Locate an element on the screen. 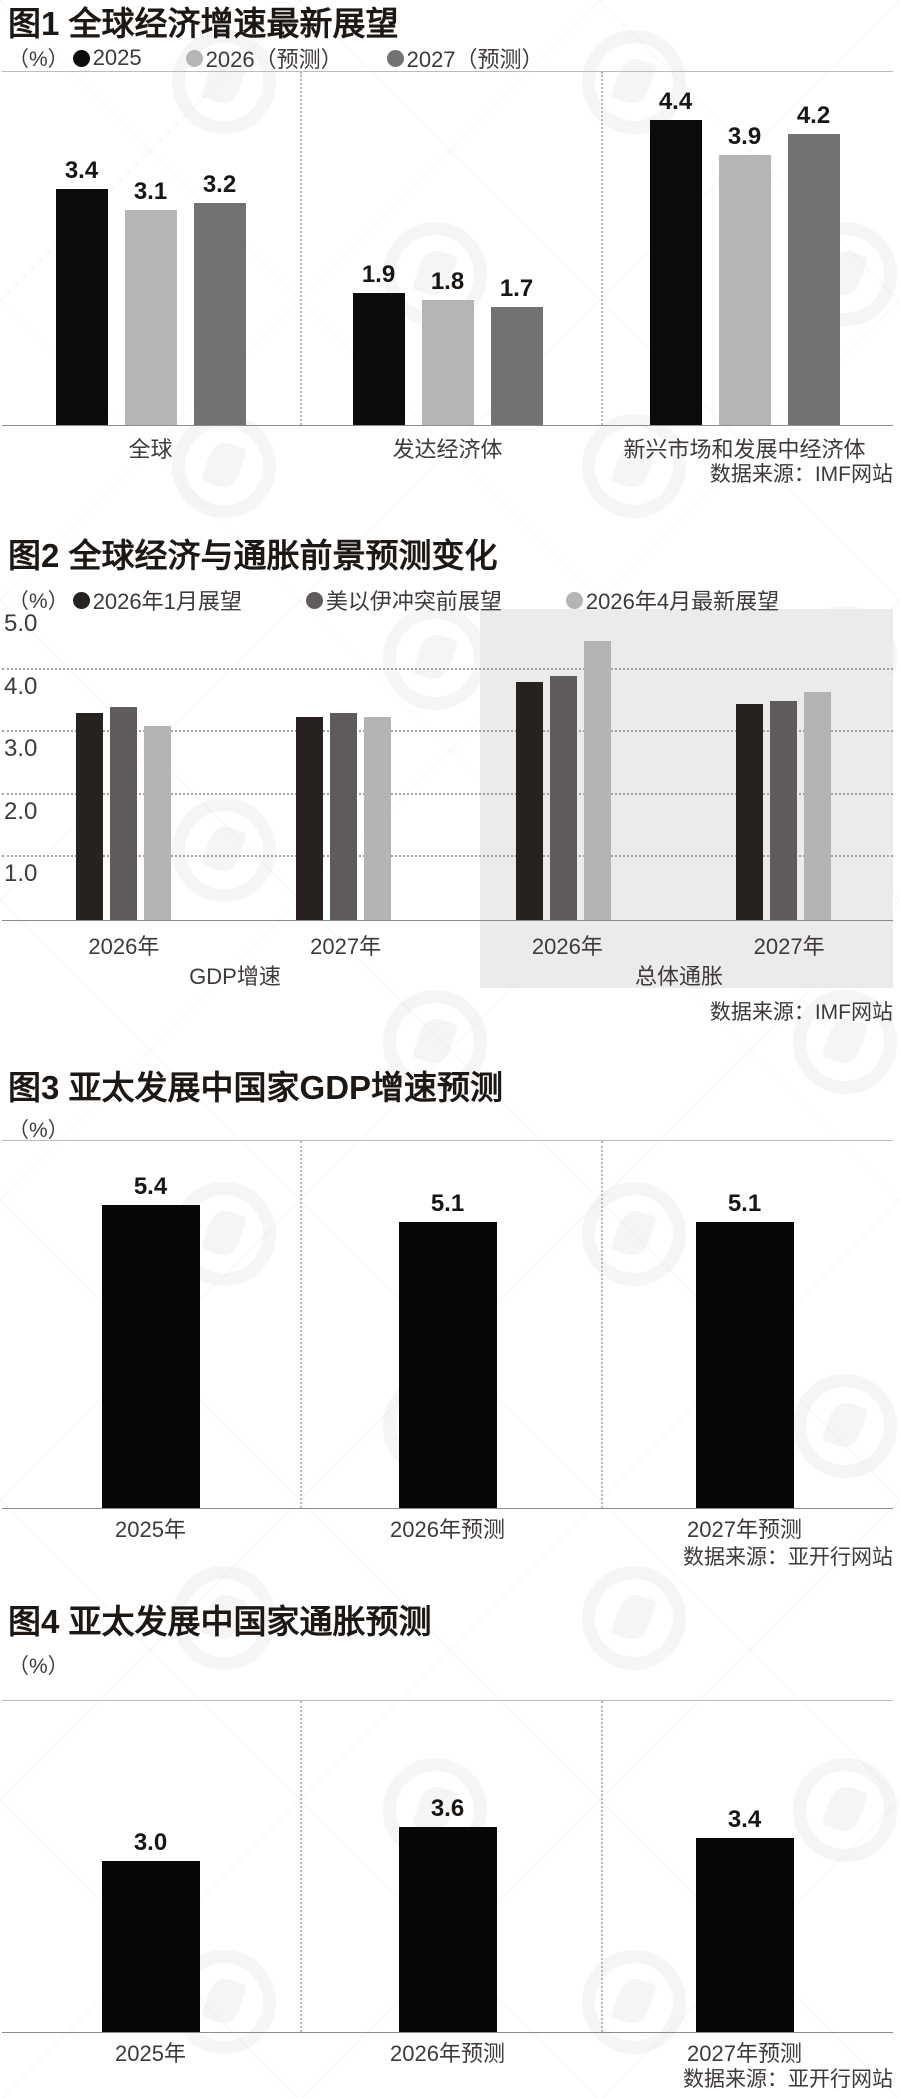  x-axis-label: 2025年 is located at coordinates (150, 2053).